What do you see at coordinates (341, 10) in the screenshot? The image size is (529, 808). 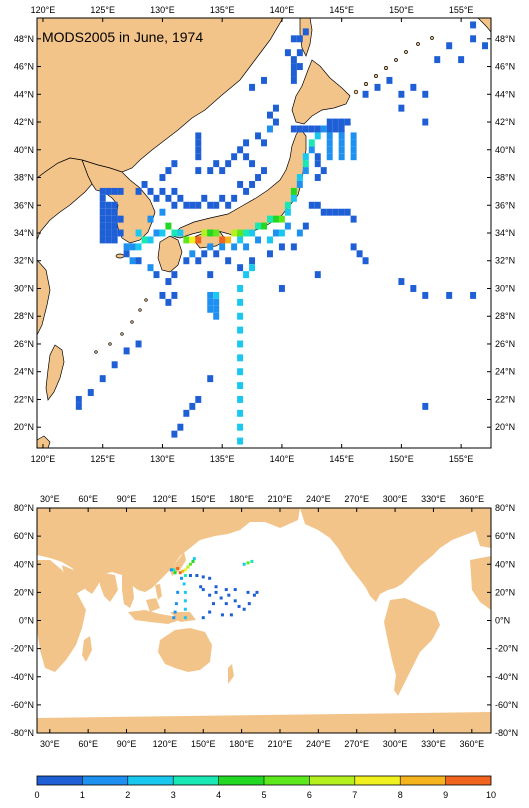 I see `x-tick-label-top: 145°E` at bounding box center [341, 10].